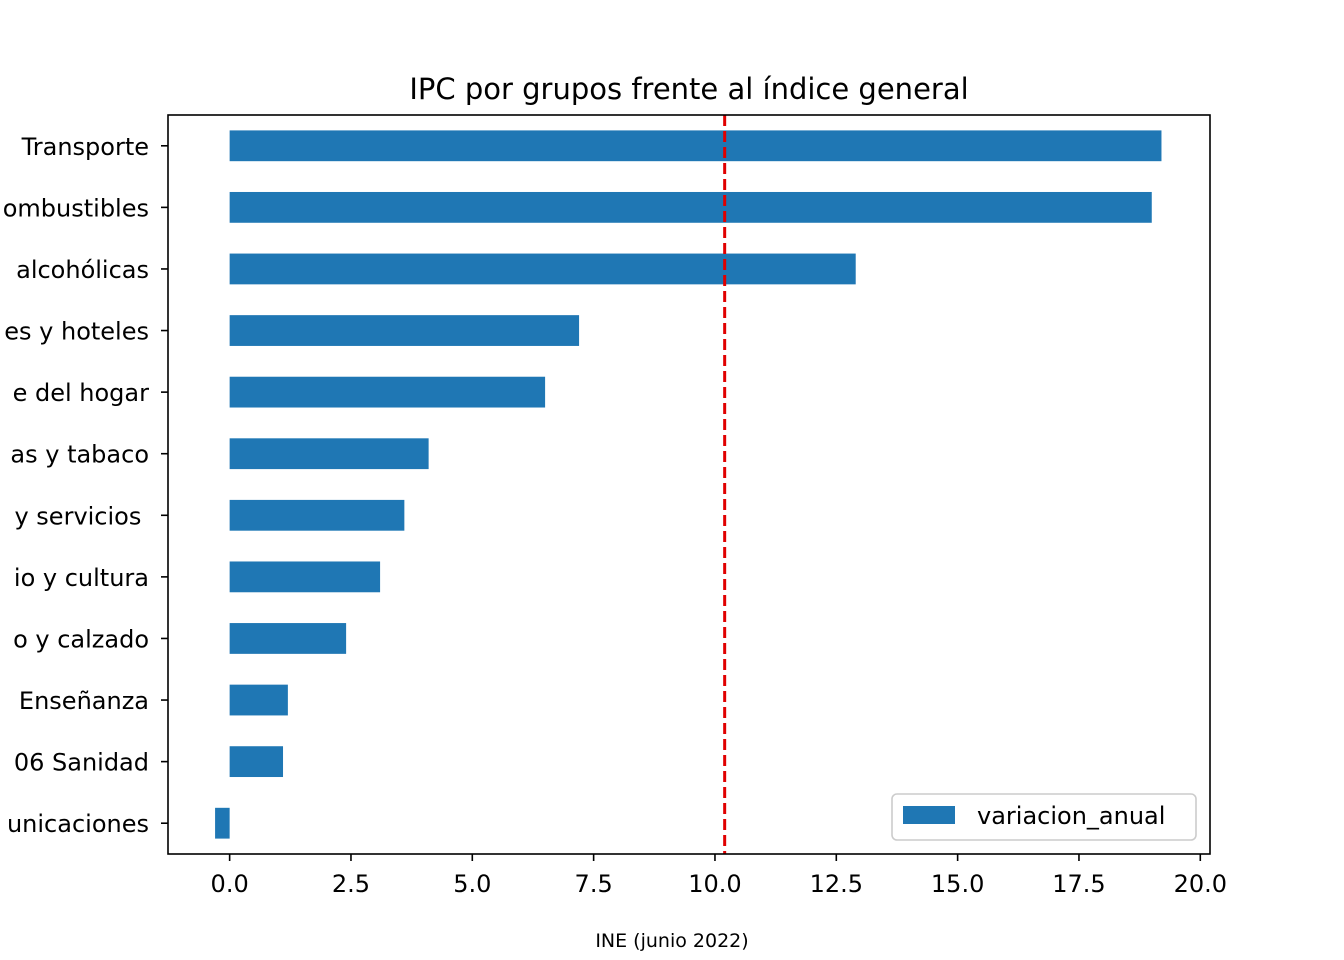  Describe the element at coordinates (81, 393) in the screenshot. I see `y-tick-label: e del hogar` at that location.